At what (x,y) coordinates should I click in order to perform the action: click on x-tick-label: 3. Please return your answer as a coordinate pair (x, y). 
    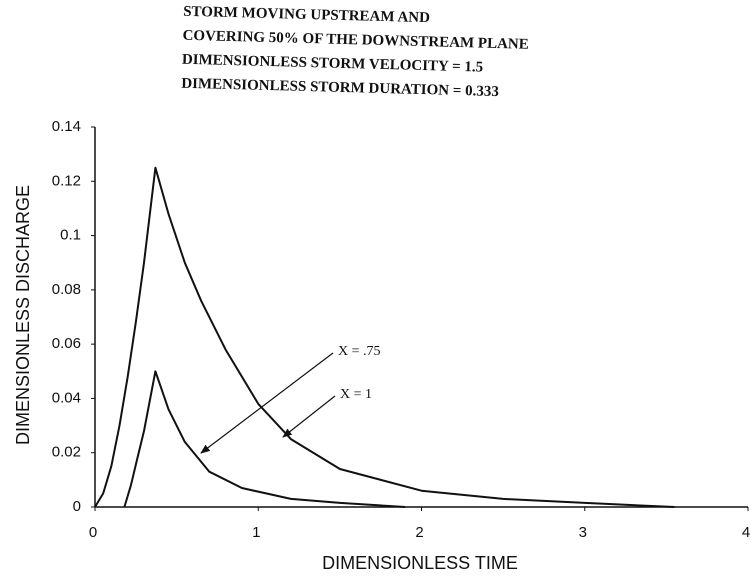
    Looking at the image, I should click on (583, 532).